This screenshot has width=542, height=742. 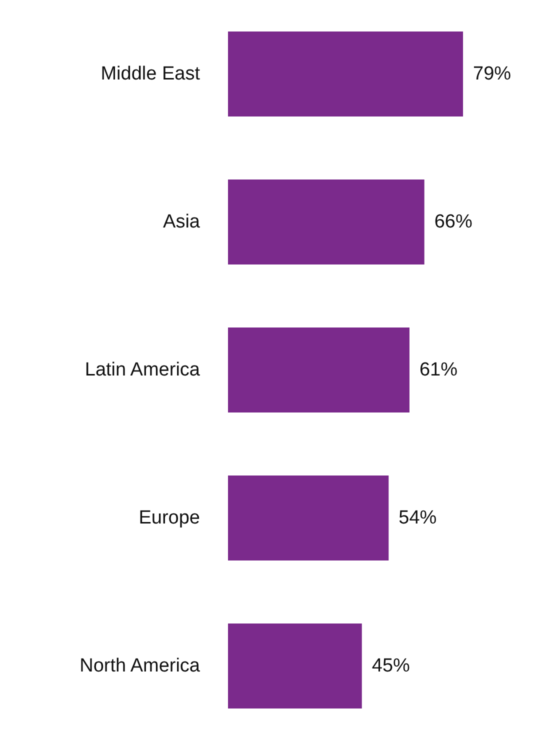 I want to click on y-tick-label: North America, so click(x=140, y=666).